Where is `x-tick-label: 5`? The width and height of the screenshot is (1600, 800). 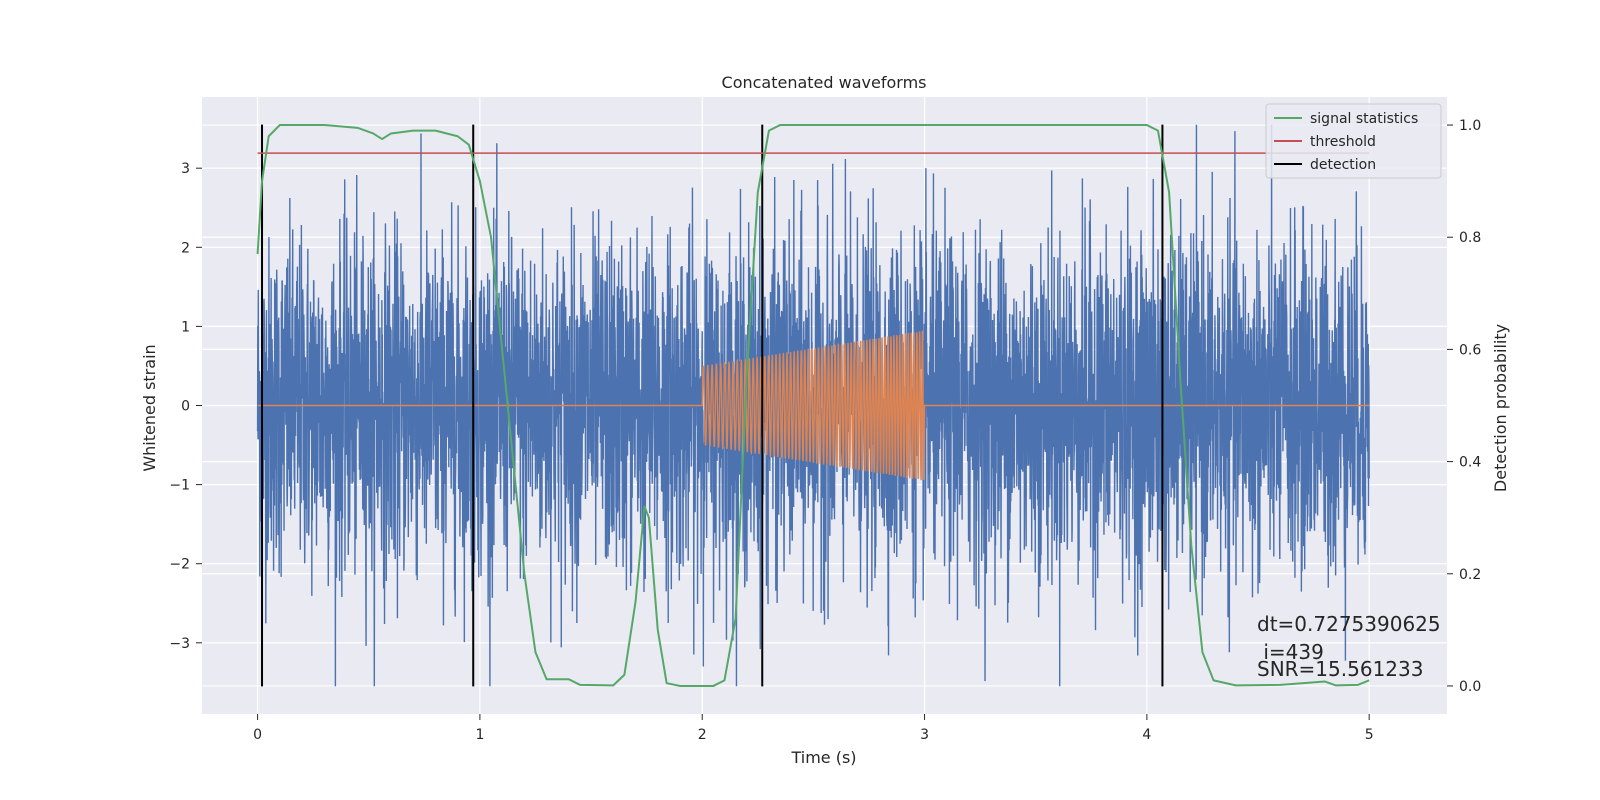
x-tick-label: 5 is located at coordinates (1369, 735).